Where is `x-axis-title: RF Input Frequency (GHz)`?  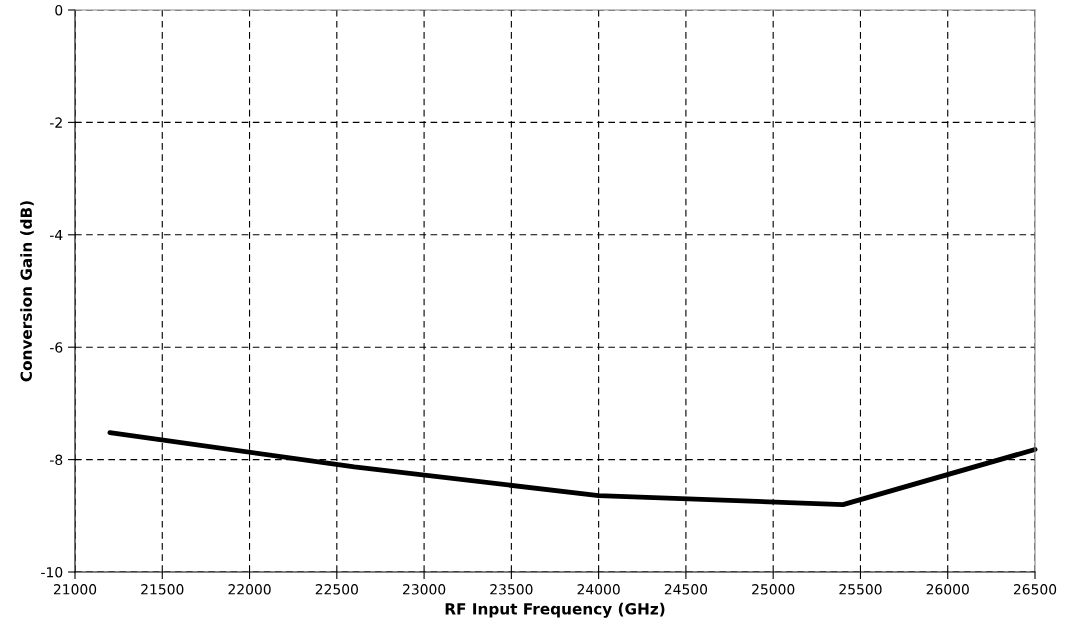 x-axis-title: RF Input Frequency (GHz) is located at coordinates (555, 610).